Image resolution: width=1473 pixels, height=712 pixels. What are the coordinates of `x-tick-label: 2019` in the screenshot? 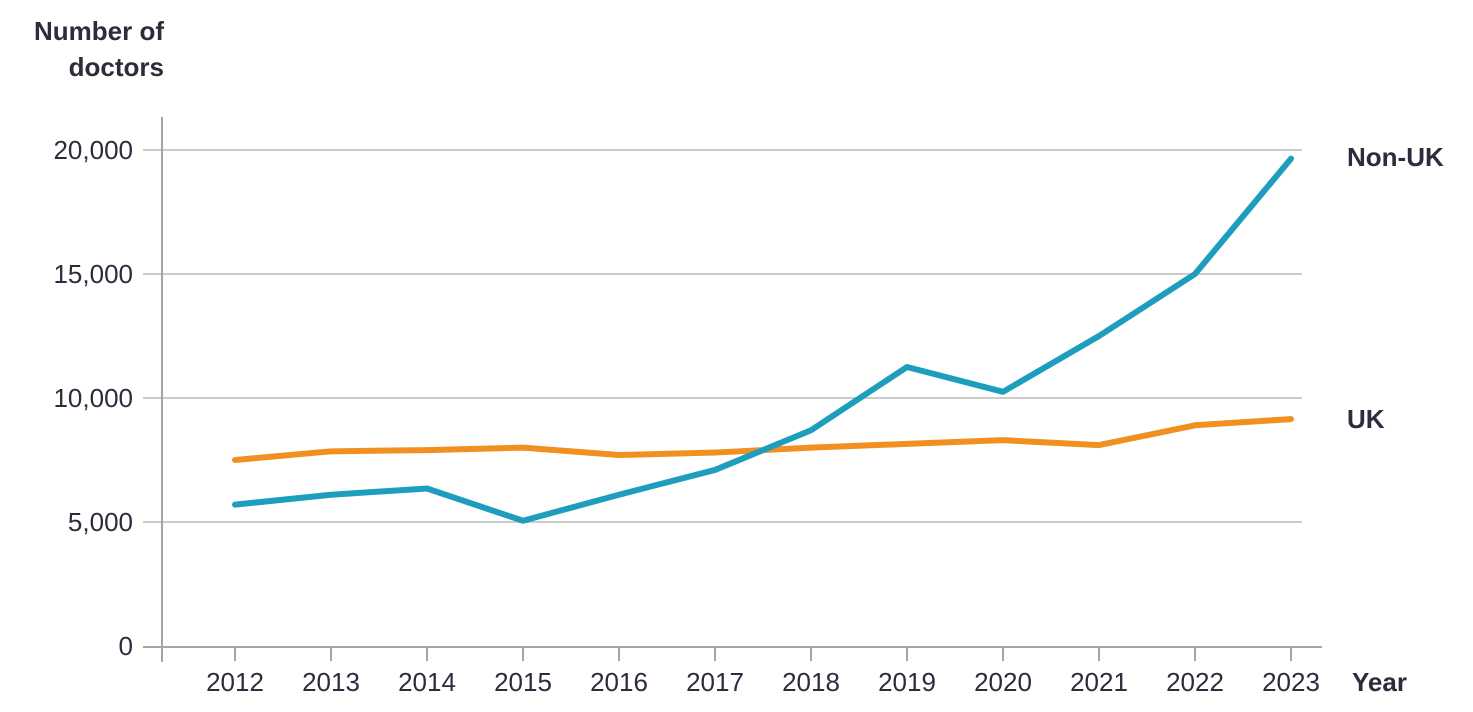 It's located at (907, 682).